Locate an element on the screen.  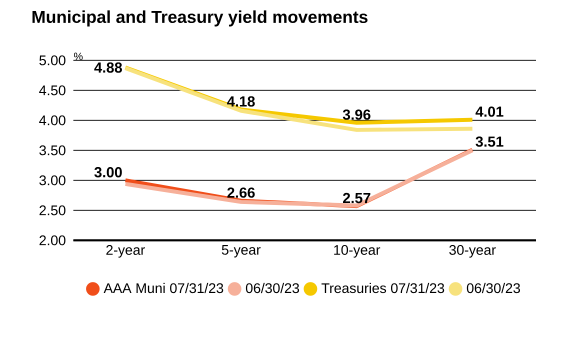
y-tick-label: 2.50 is located at coordinates (53, 210).